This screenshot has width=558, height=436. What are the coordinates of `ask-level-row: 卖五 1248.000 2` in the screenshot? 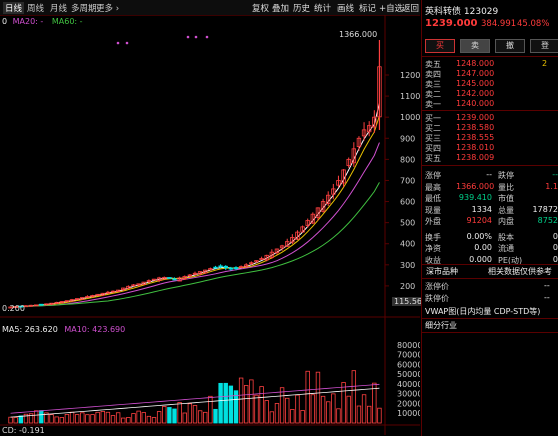 It's located at (490, 64).